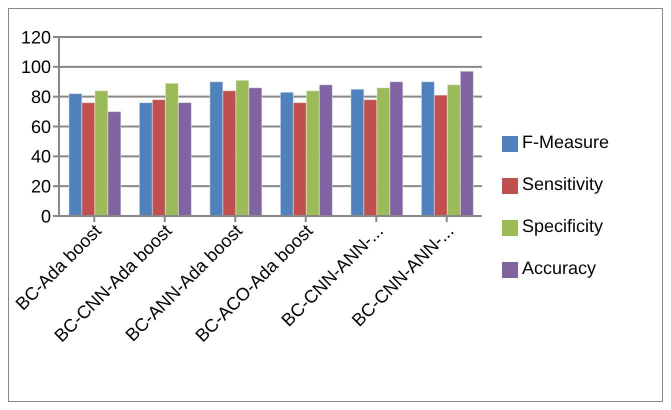 The width and height of the screenshot is (671, 410). What do you see at coordinates (559, 268) in the screenshot?
I see `legend-label: Accuracy` at bounding box center [559, 268].